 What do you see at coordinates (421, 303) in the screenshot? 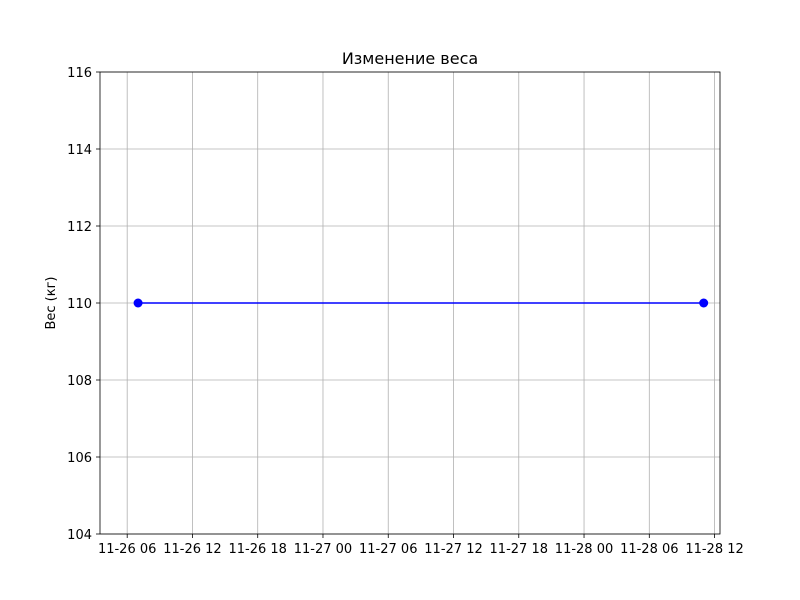
I see `series-layer` at bounding box center [421, 303].